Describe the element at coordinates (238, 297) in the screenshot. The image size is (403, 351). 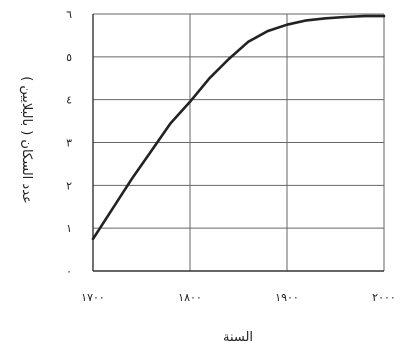
I see `x-tick-labels: ١٧٠٠ ١٨٠٠ ١٩٠٠ ٢٠٠٠` at that location.